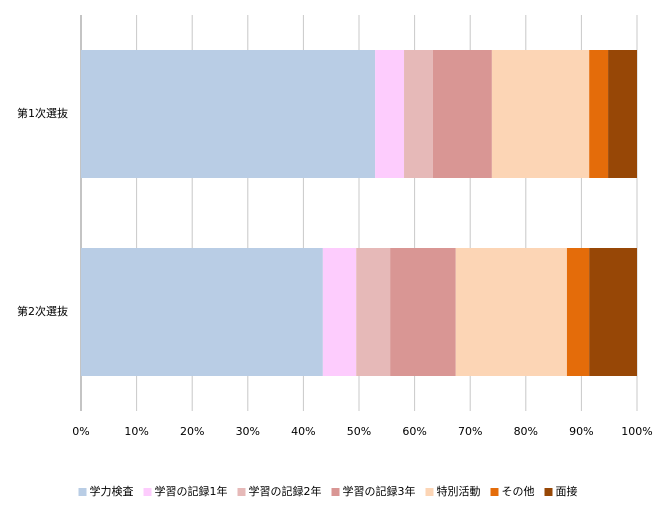  What do you see at coordinates (285, 491) in the screenshot?
I see `legend-label: 学習の記録2年` at bounding box center [285, 491].